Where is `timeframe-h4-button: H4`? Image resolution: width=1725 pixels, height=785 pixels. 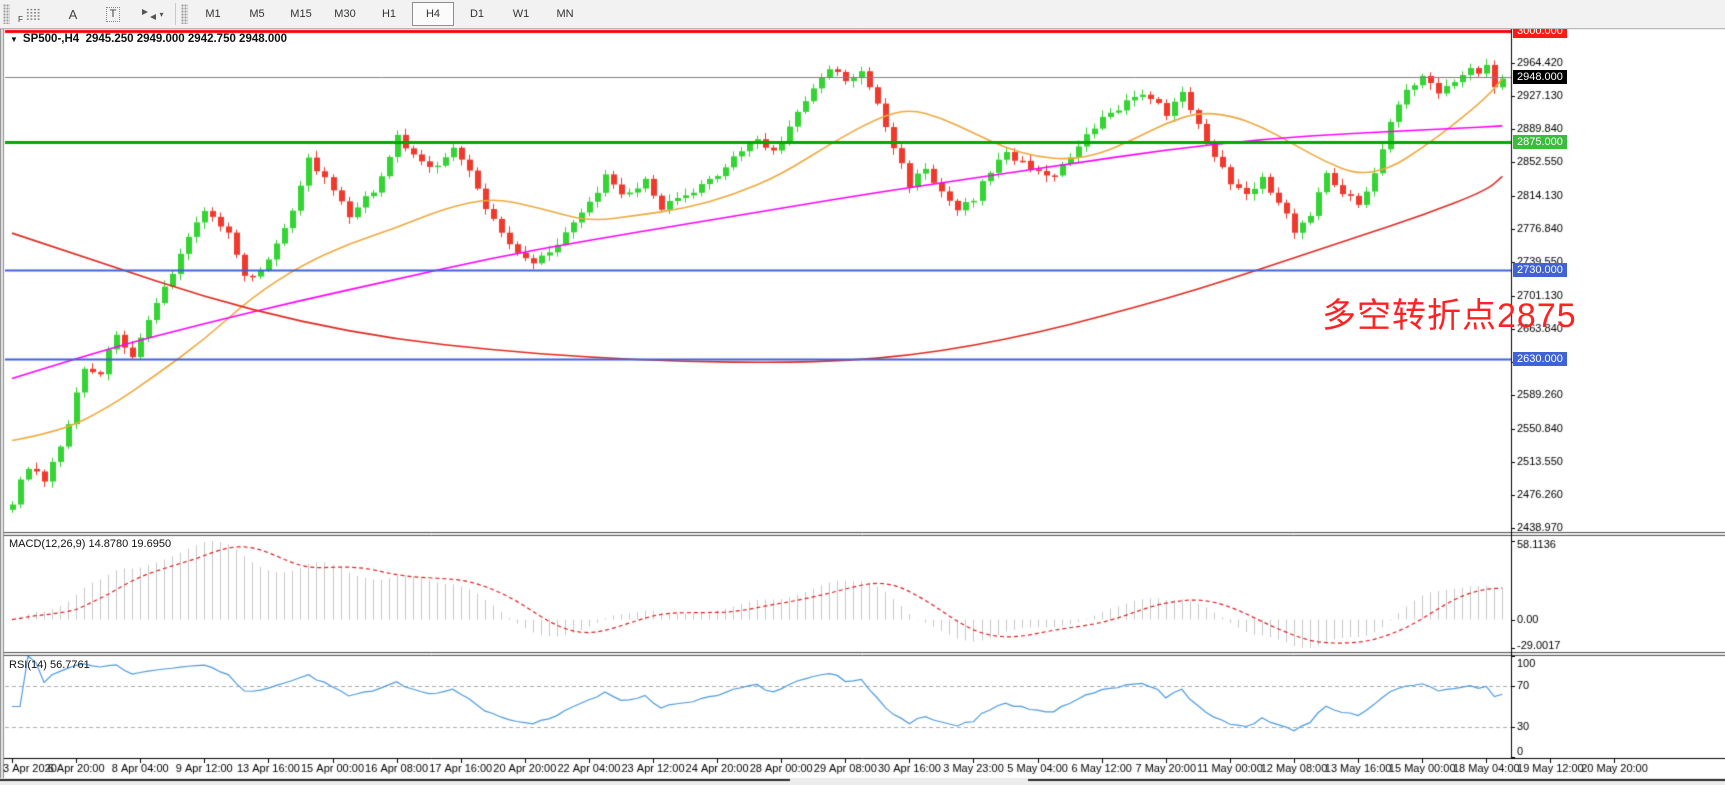
timeframe-h4-button: H4 is located at coordinates (433, 14).